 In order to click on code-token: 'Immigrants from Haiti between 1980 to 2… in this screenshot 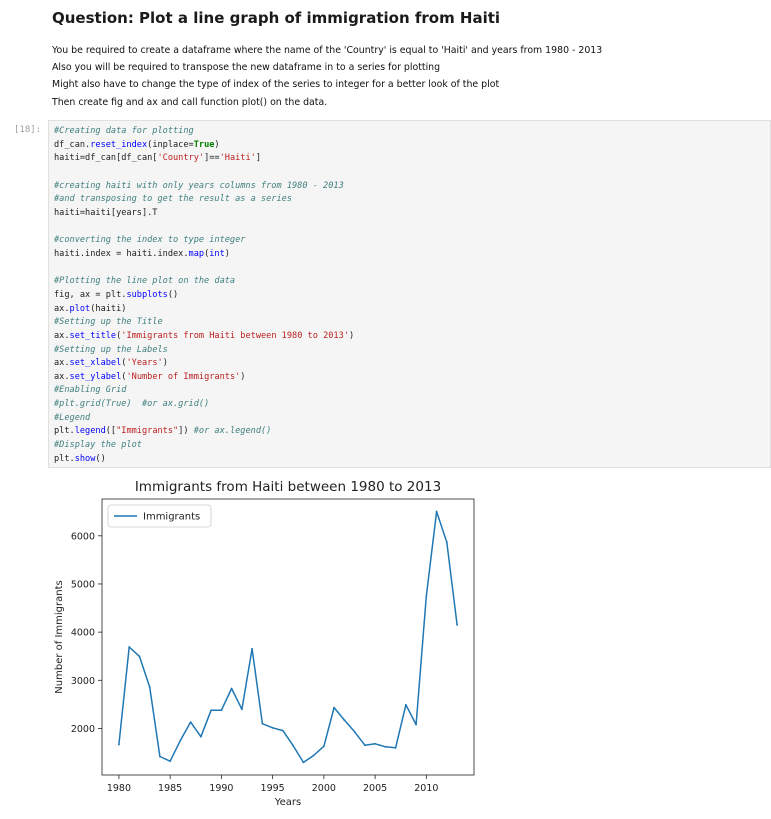, I will do `click(235, 335)`.